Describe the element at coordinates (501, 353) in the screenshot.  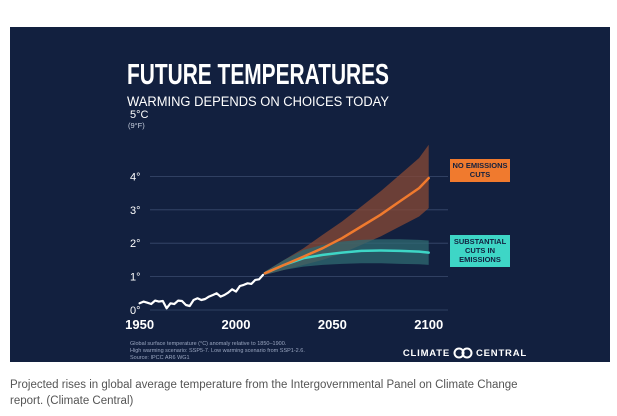
I see `brand-name-central: CENTRAL` at that location.